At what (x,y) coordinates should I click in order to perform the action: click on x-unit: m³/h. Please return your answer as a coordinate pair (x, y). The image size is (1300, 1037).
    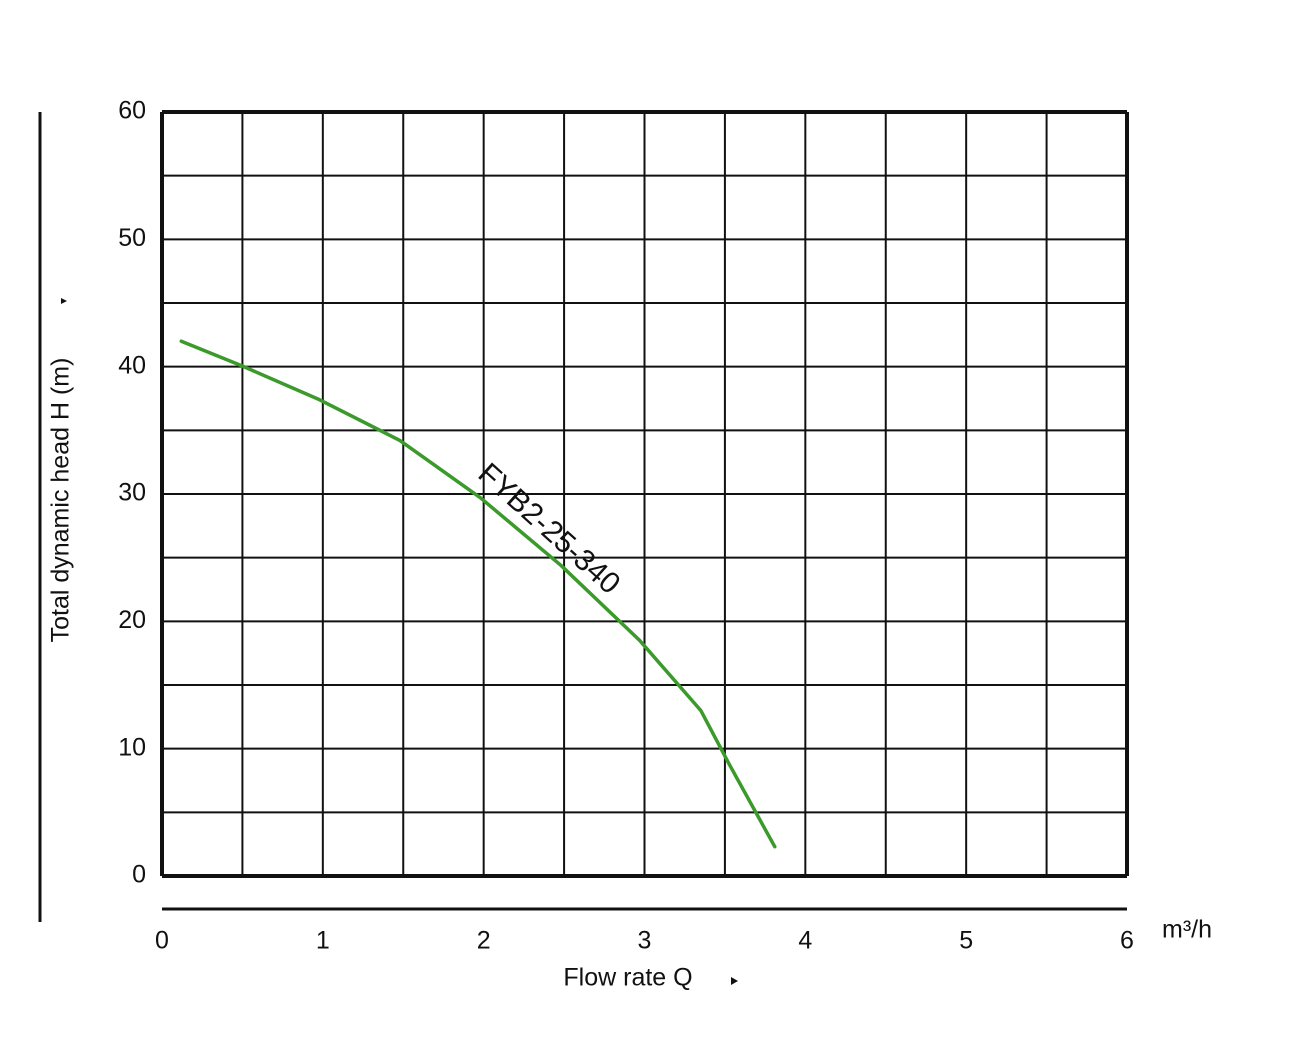
    Looking at the image, I should click on (1187, 930).